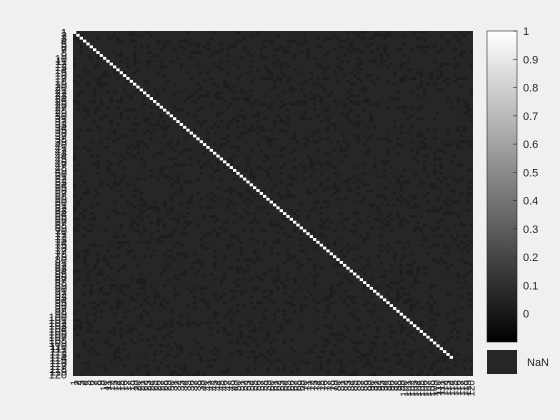  I want to click on x-tick-label: 48, so click(231, 386).